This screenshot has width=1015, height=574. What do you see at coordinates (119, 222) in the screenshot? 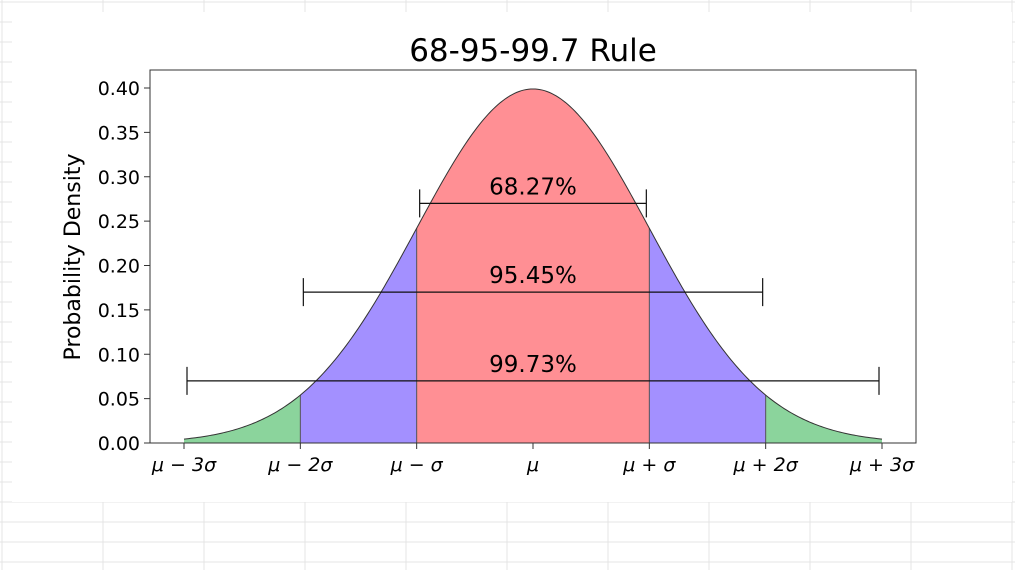
I see `y-tick-label: 0.25` at bounding box center [119, 222].